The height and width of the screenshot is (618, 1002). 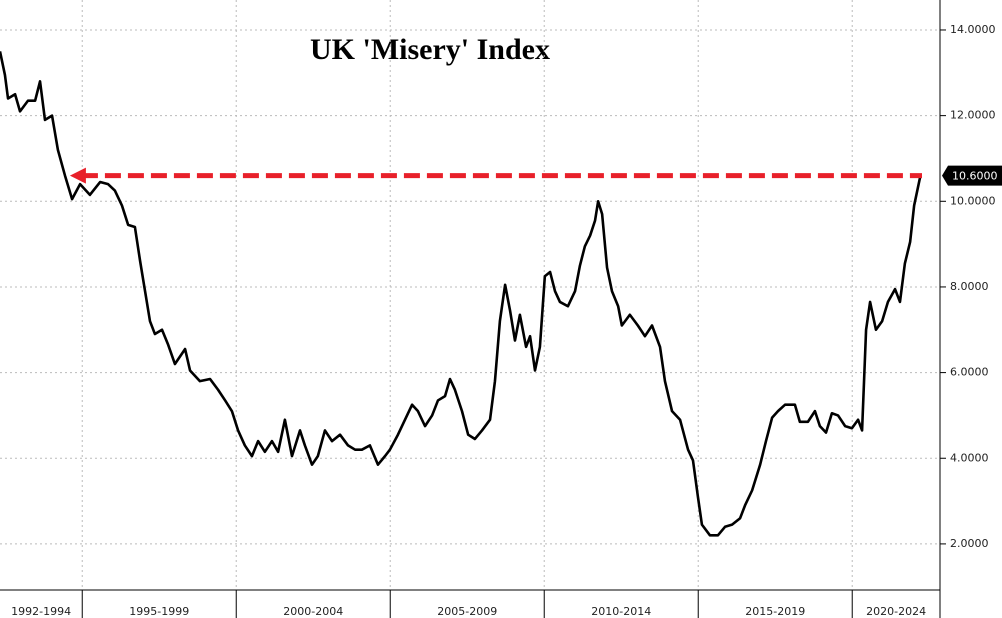 I want to click on y-tick-label: 14.0000, so click(x=973, y=29).